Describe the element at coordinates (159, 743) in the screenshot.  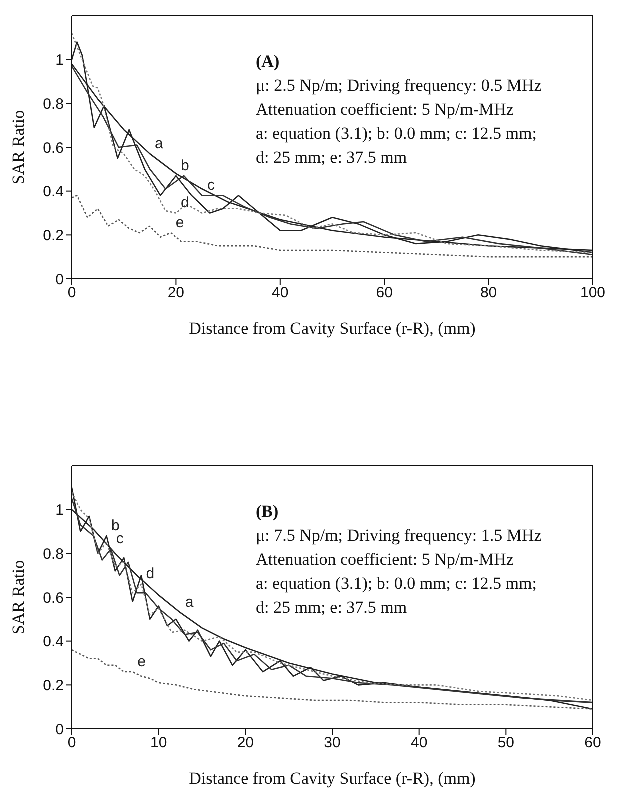
I see `x-tick-label: 10` at that location.